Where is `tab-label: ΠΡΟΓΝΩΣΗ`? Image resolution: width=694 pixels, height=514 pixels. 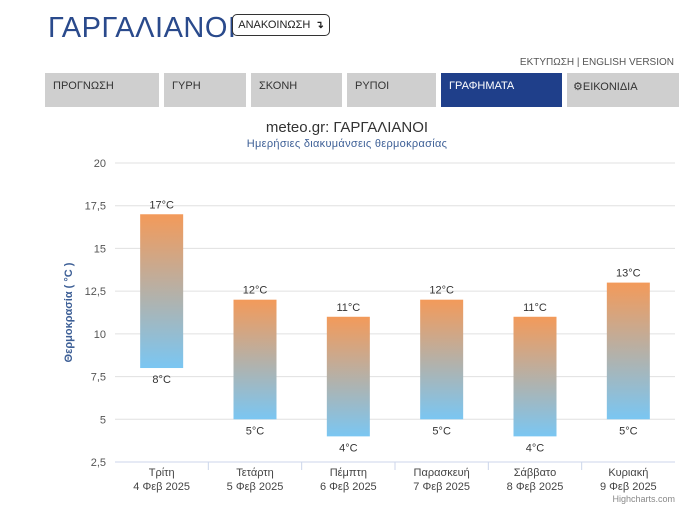 tab-label: ΠΡΟΓΝΩΣΗ is located at coordinates (83, 86).